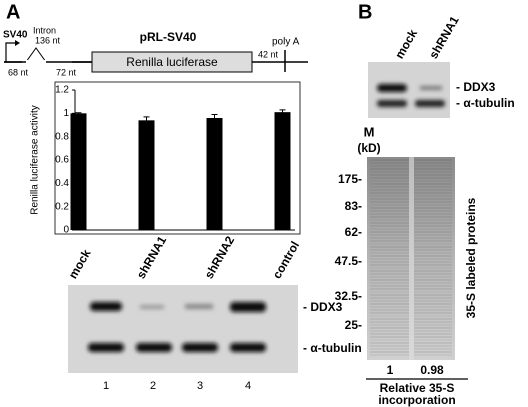 Image resolution: width=528 pixels, height=407 pixels. Describe the element at coordinates (390, 370) in the screenshot. I see `incorporation-value: 1` at that location.